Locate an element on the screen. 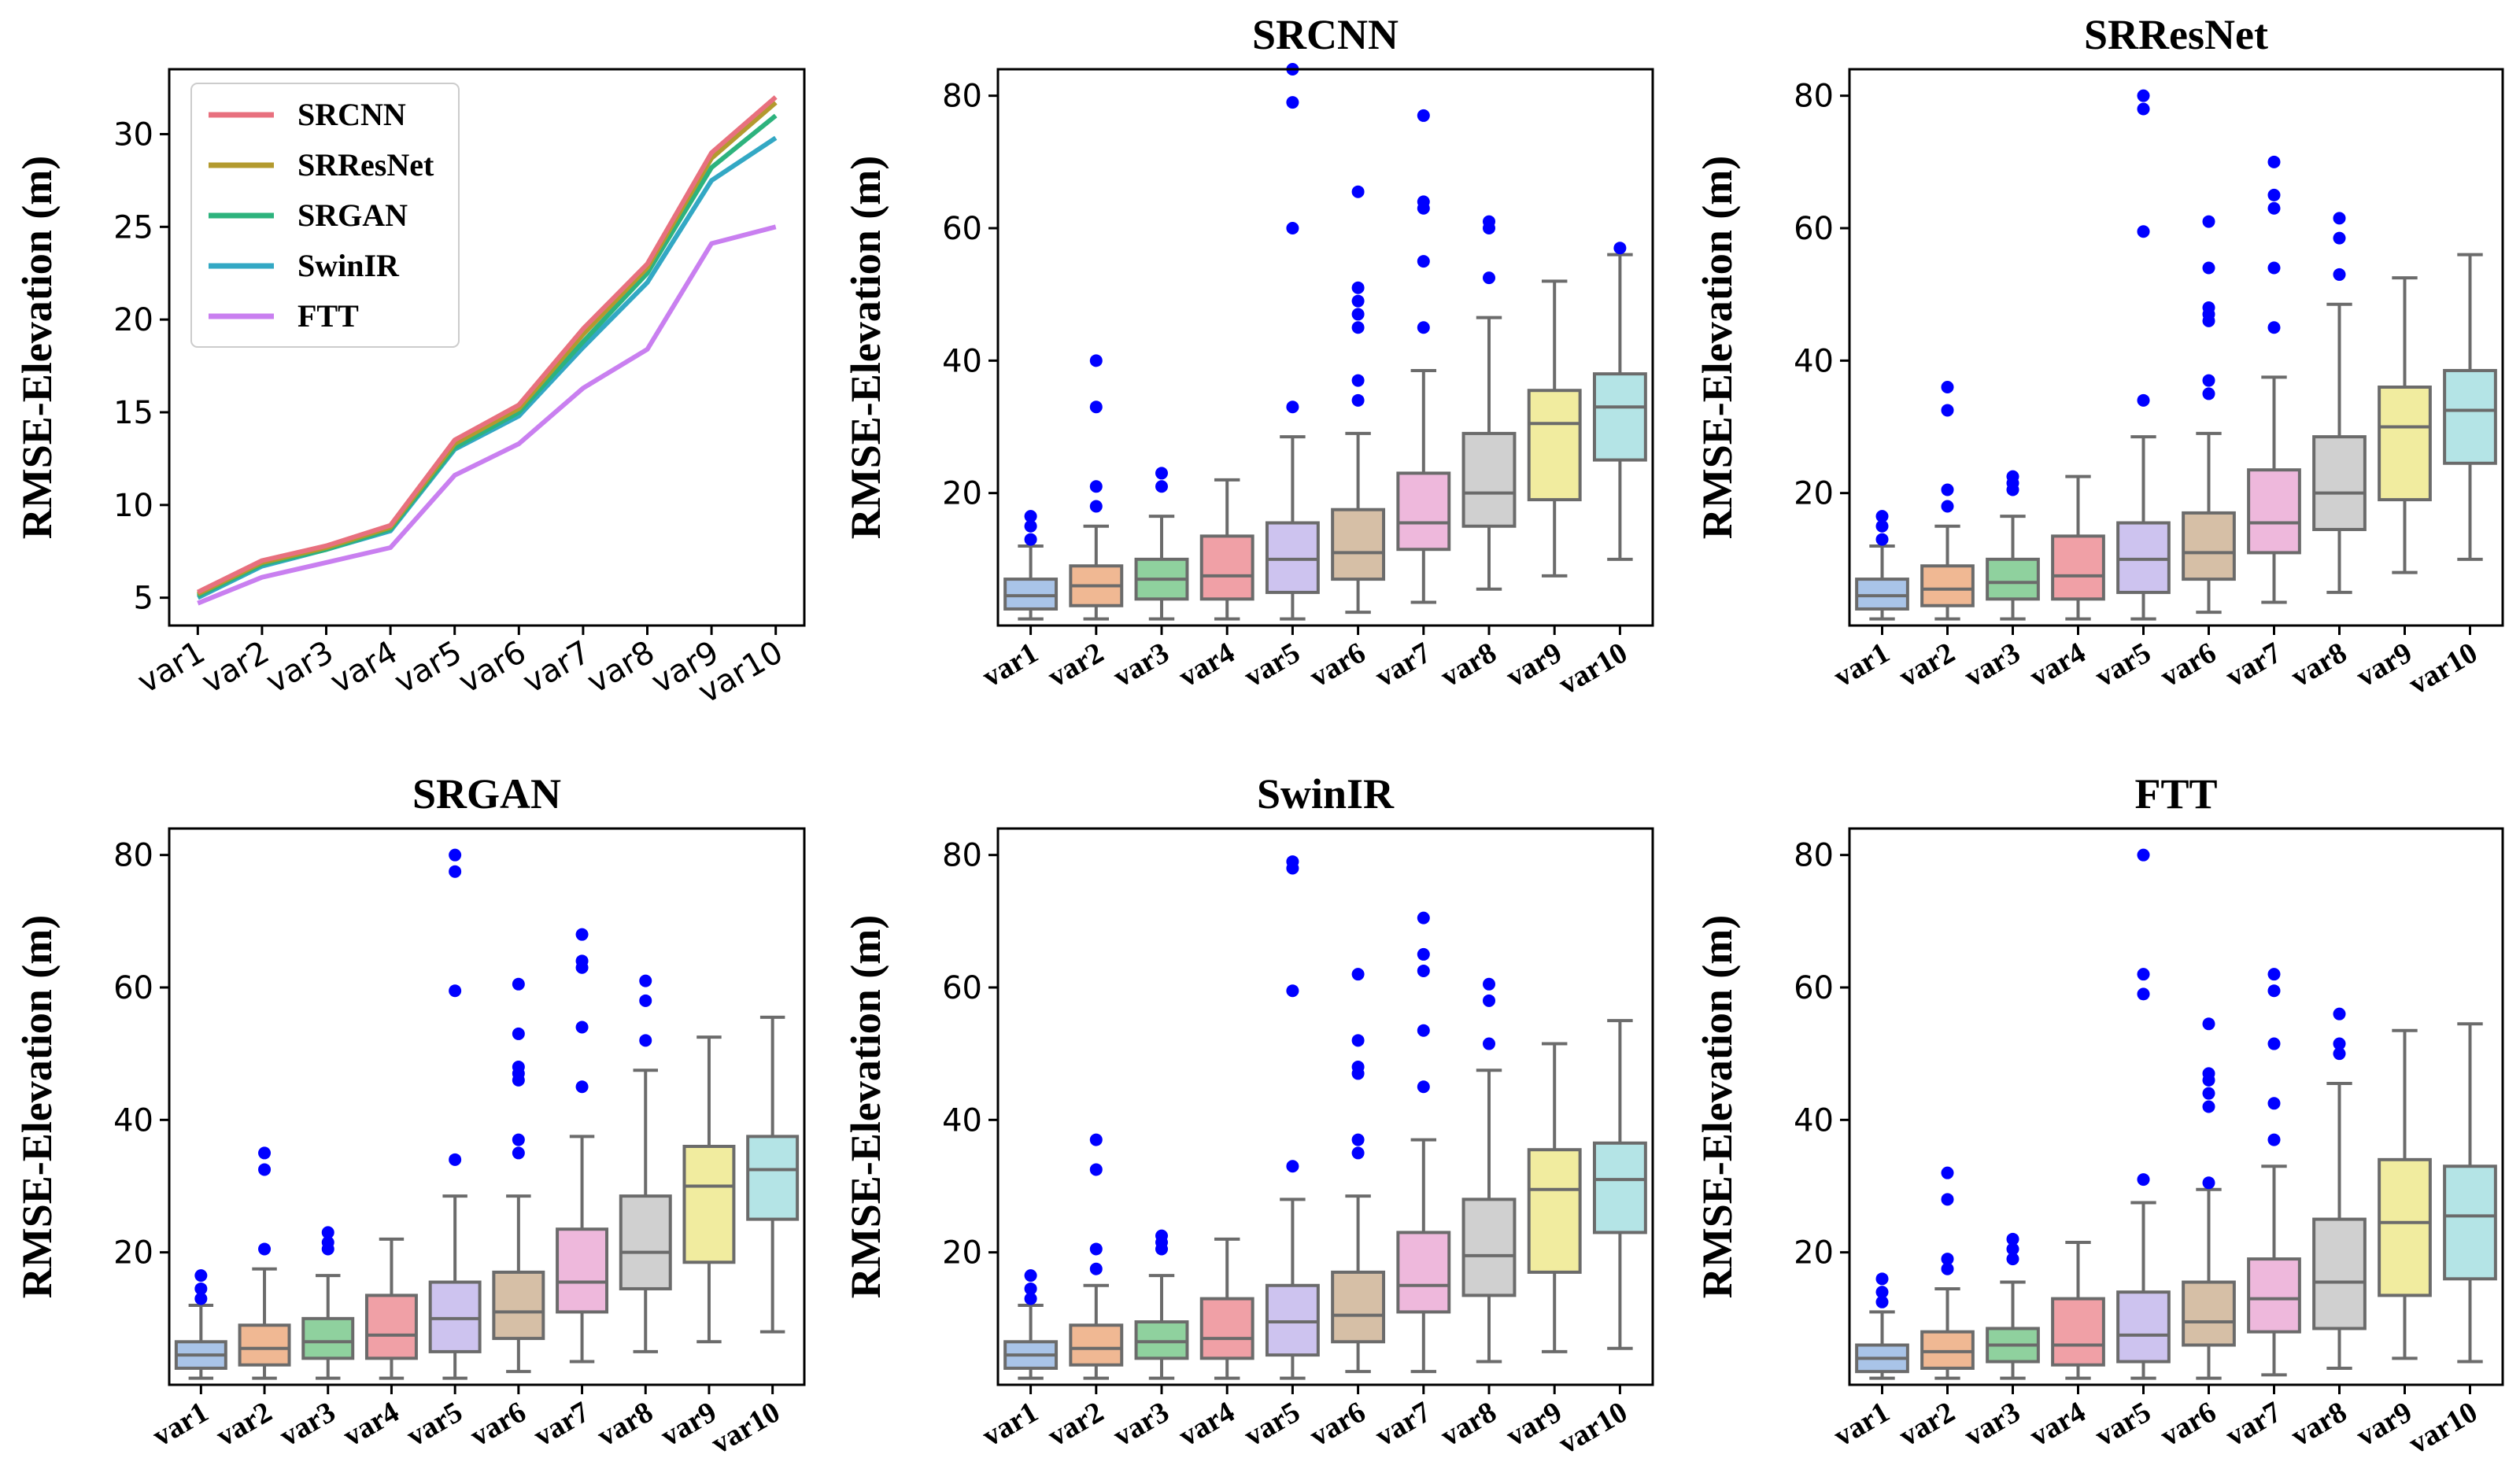 Image resolution: width=2520 pixels, height=1480 pixels. x-tick-label: var6 is located at coordinates (2188, 1424).